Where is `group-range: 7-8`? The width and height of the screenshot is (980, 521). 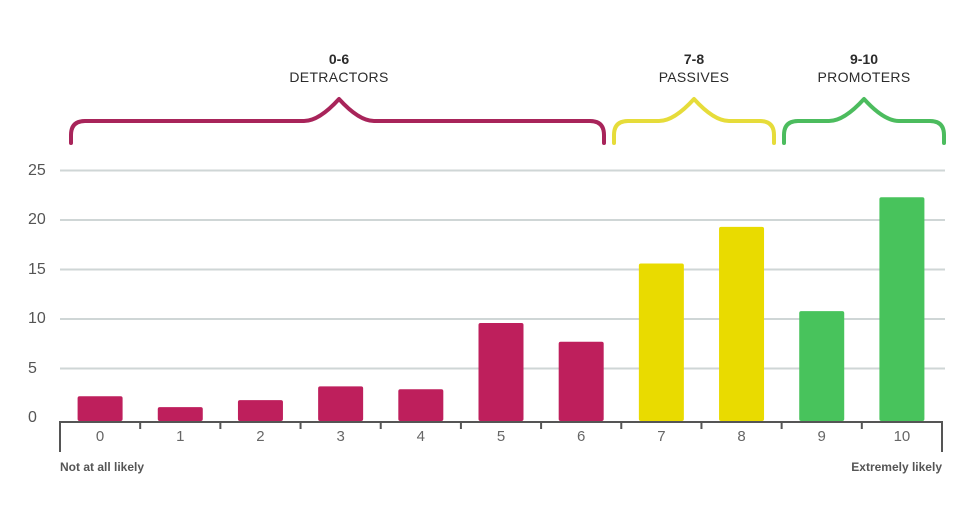 group-range: 7-8 is located at coordinates (694, 59).